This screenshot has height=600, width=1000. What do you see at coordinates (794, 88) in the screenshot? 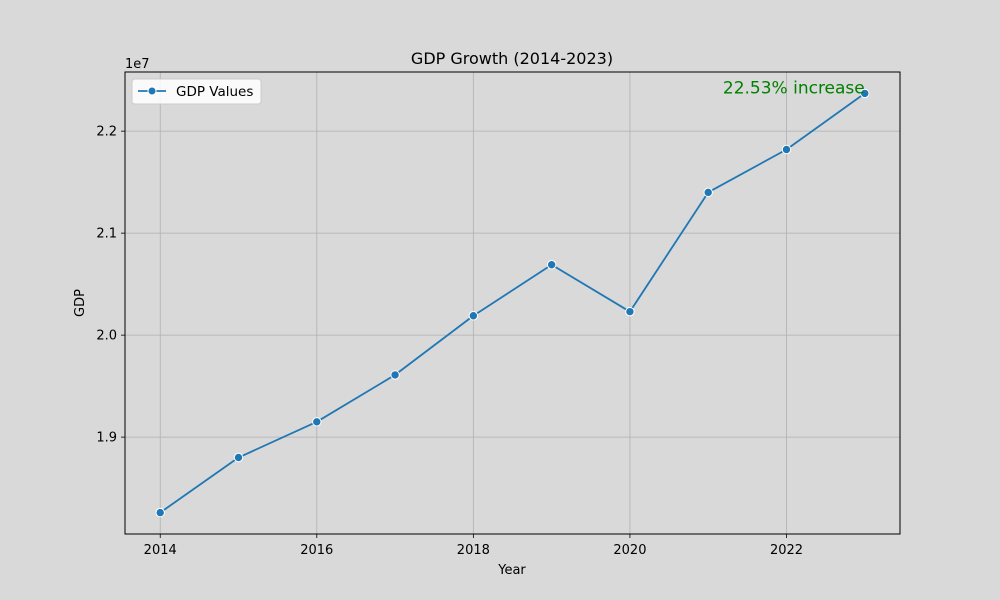
I see `increase-annotation: 22.53% increase` at bounding box center [794, 88].